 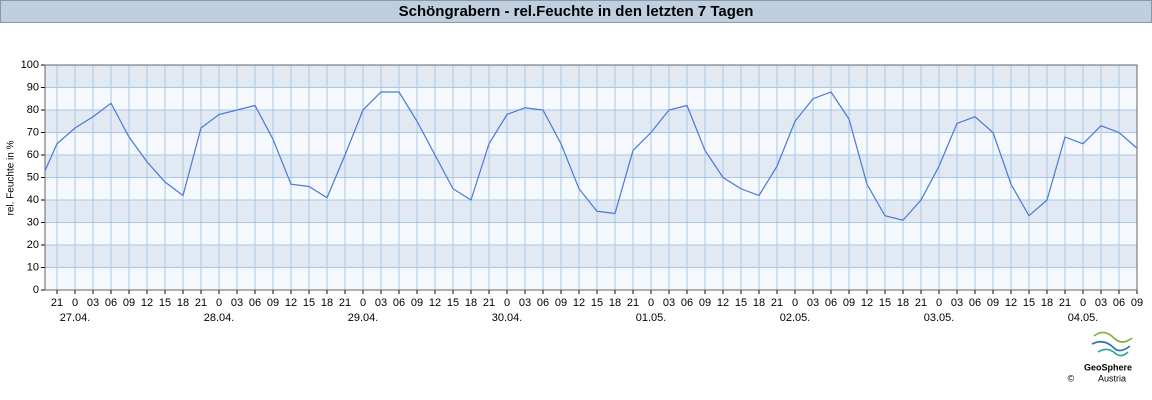 I want to click on date-label: 01.05., so click(x=651, y=318).